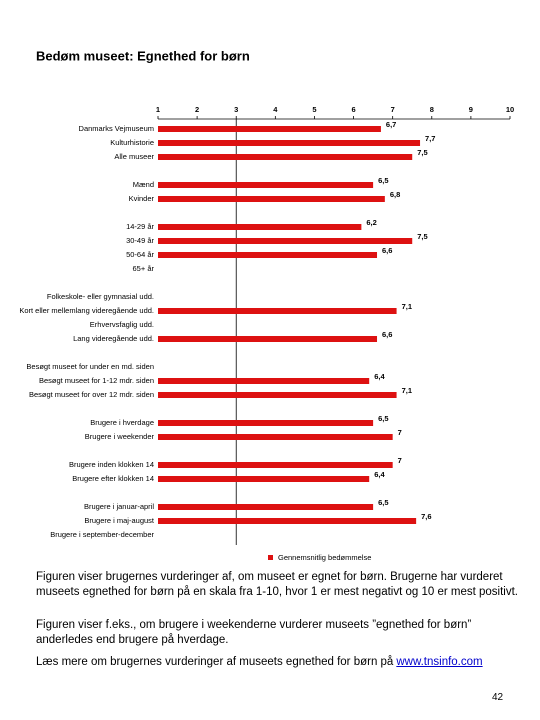  Describe the element at coordinates (275, 109) in the screenshot. I see `x-tick-label: 4` at that location.